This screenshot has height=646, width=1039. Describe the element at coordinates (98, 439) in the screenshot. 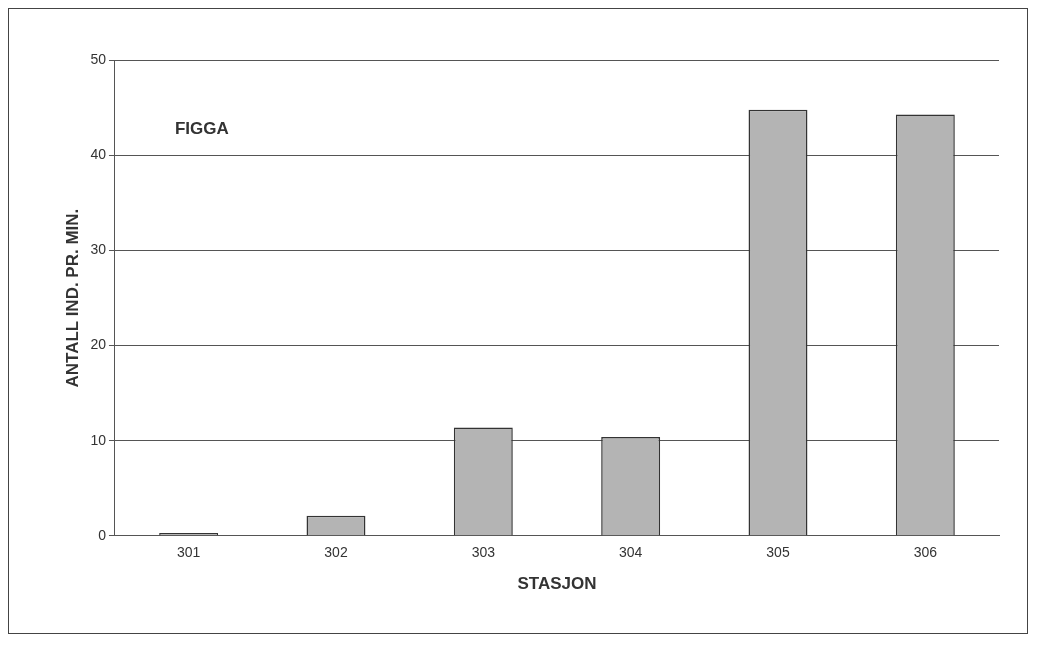

I see `y-tick-label: 10` at that location.